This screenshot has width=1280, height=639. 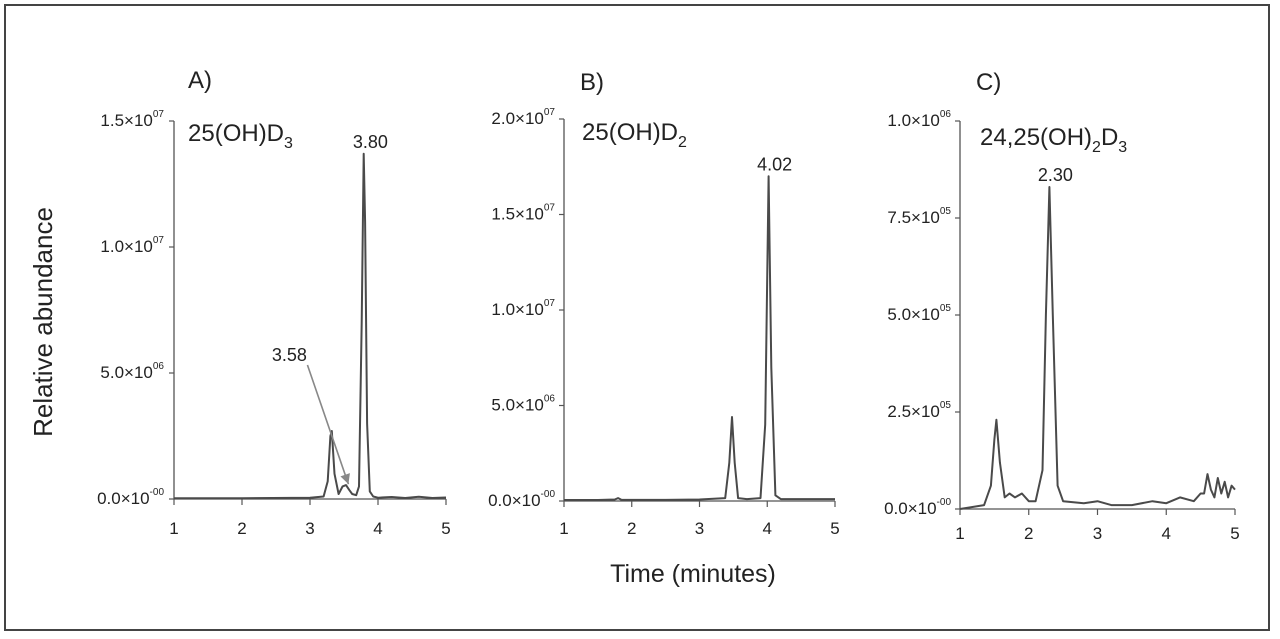 I want to click on peak-arrow-line, so click(x=328, y=424).